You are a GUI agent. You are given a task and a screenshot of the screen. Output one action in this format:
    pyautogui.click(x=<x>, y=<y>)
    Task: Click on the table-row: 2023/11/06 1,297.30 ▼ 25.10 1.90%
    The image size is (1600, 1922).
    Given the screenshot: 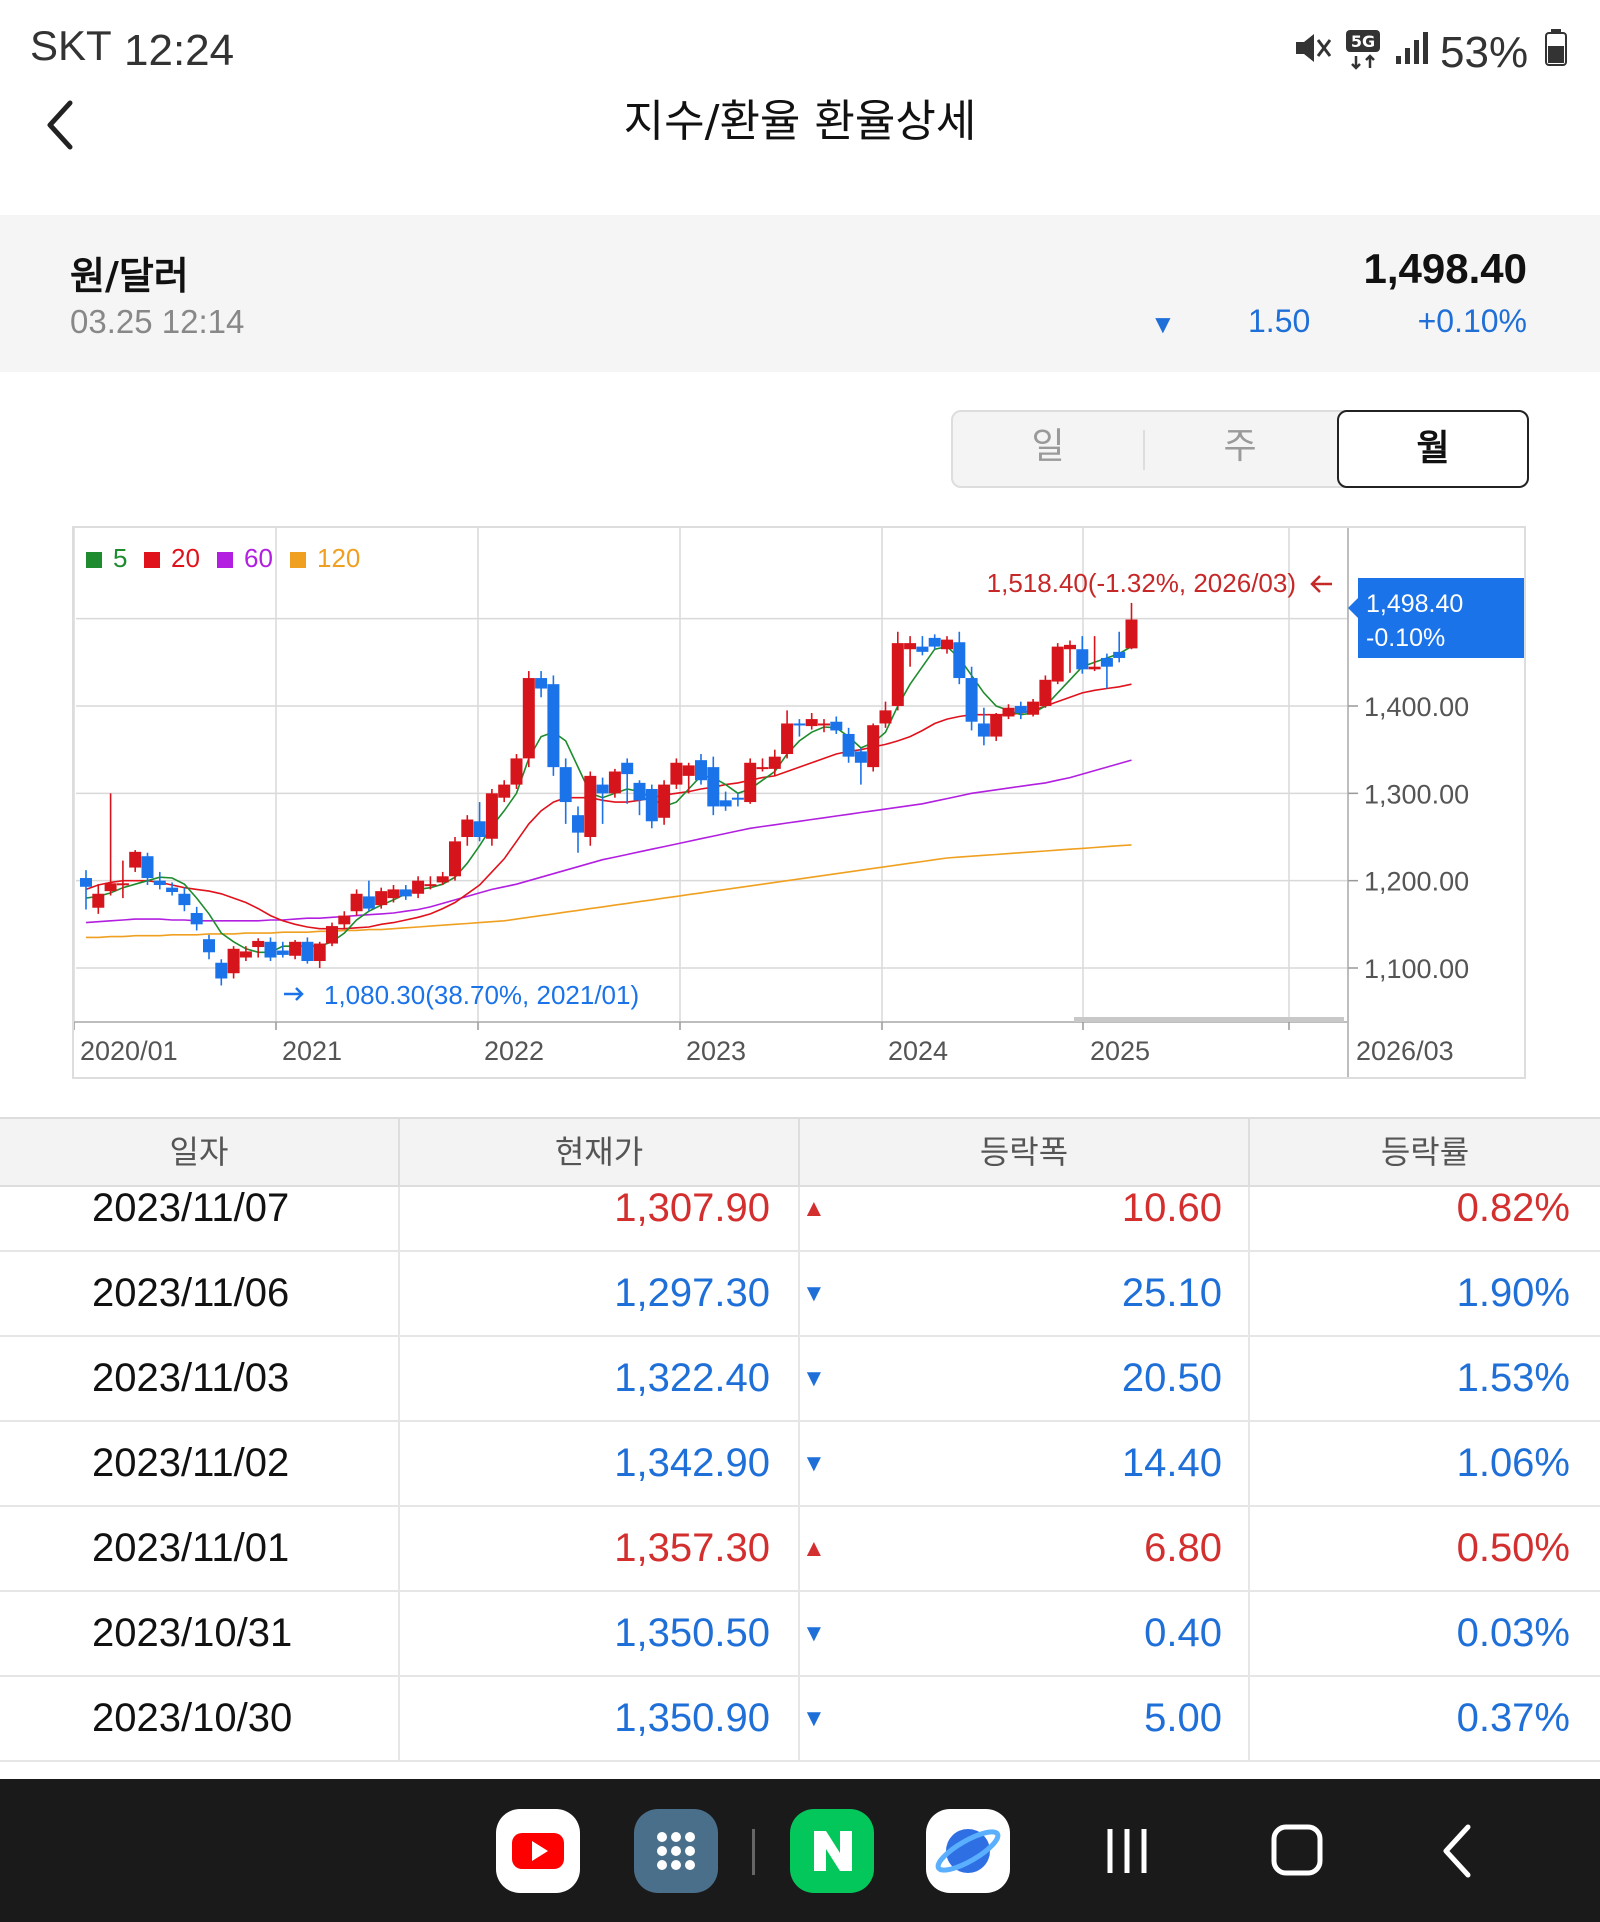 What is the action you would take?
    pyautogui.click(x=800, y=1294)
    